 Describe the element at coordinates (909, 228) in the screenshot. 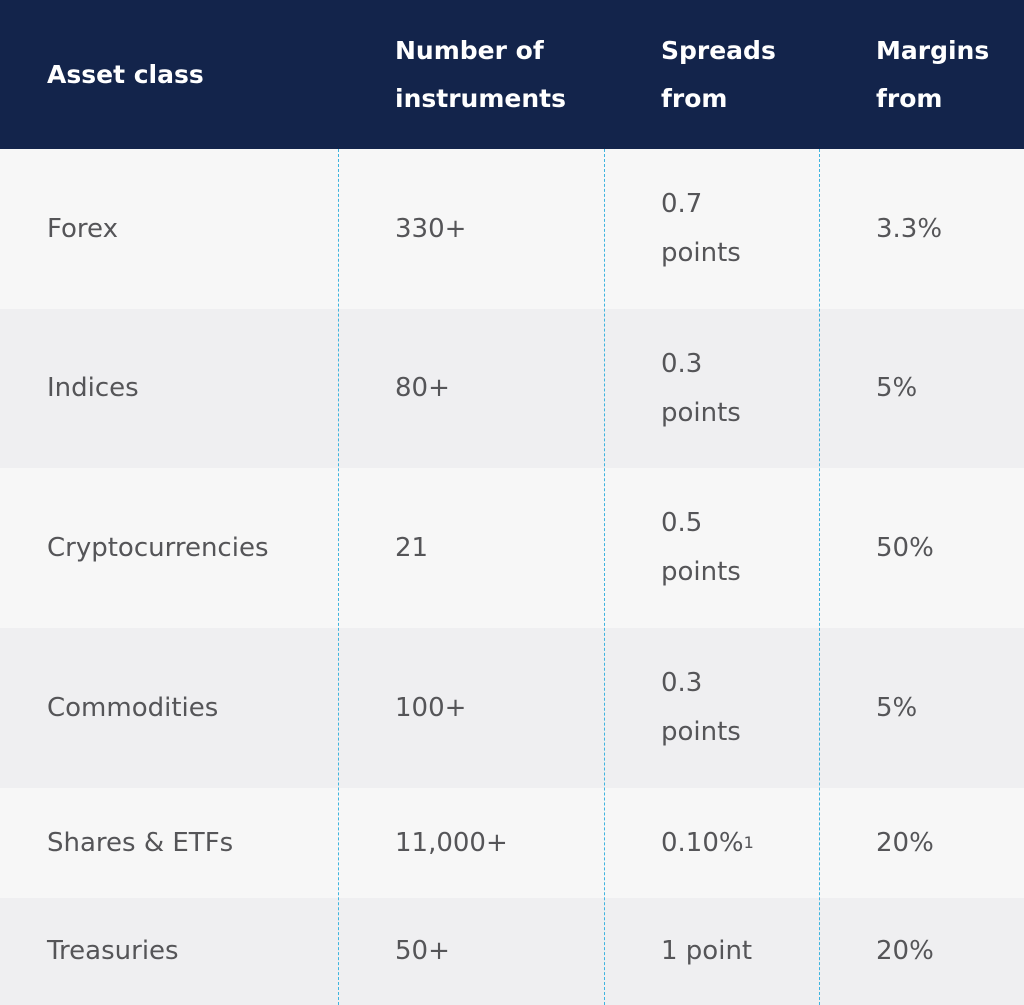

I see `margin-cell: 3.3%` at that location.